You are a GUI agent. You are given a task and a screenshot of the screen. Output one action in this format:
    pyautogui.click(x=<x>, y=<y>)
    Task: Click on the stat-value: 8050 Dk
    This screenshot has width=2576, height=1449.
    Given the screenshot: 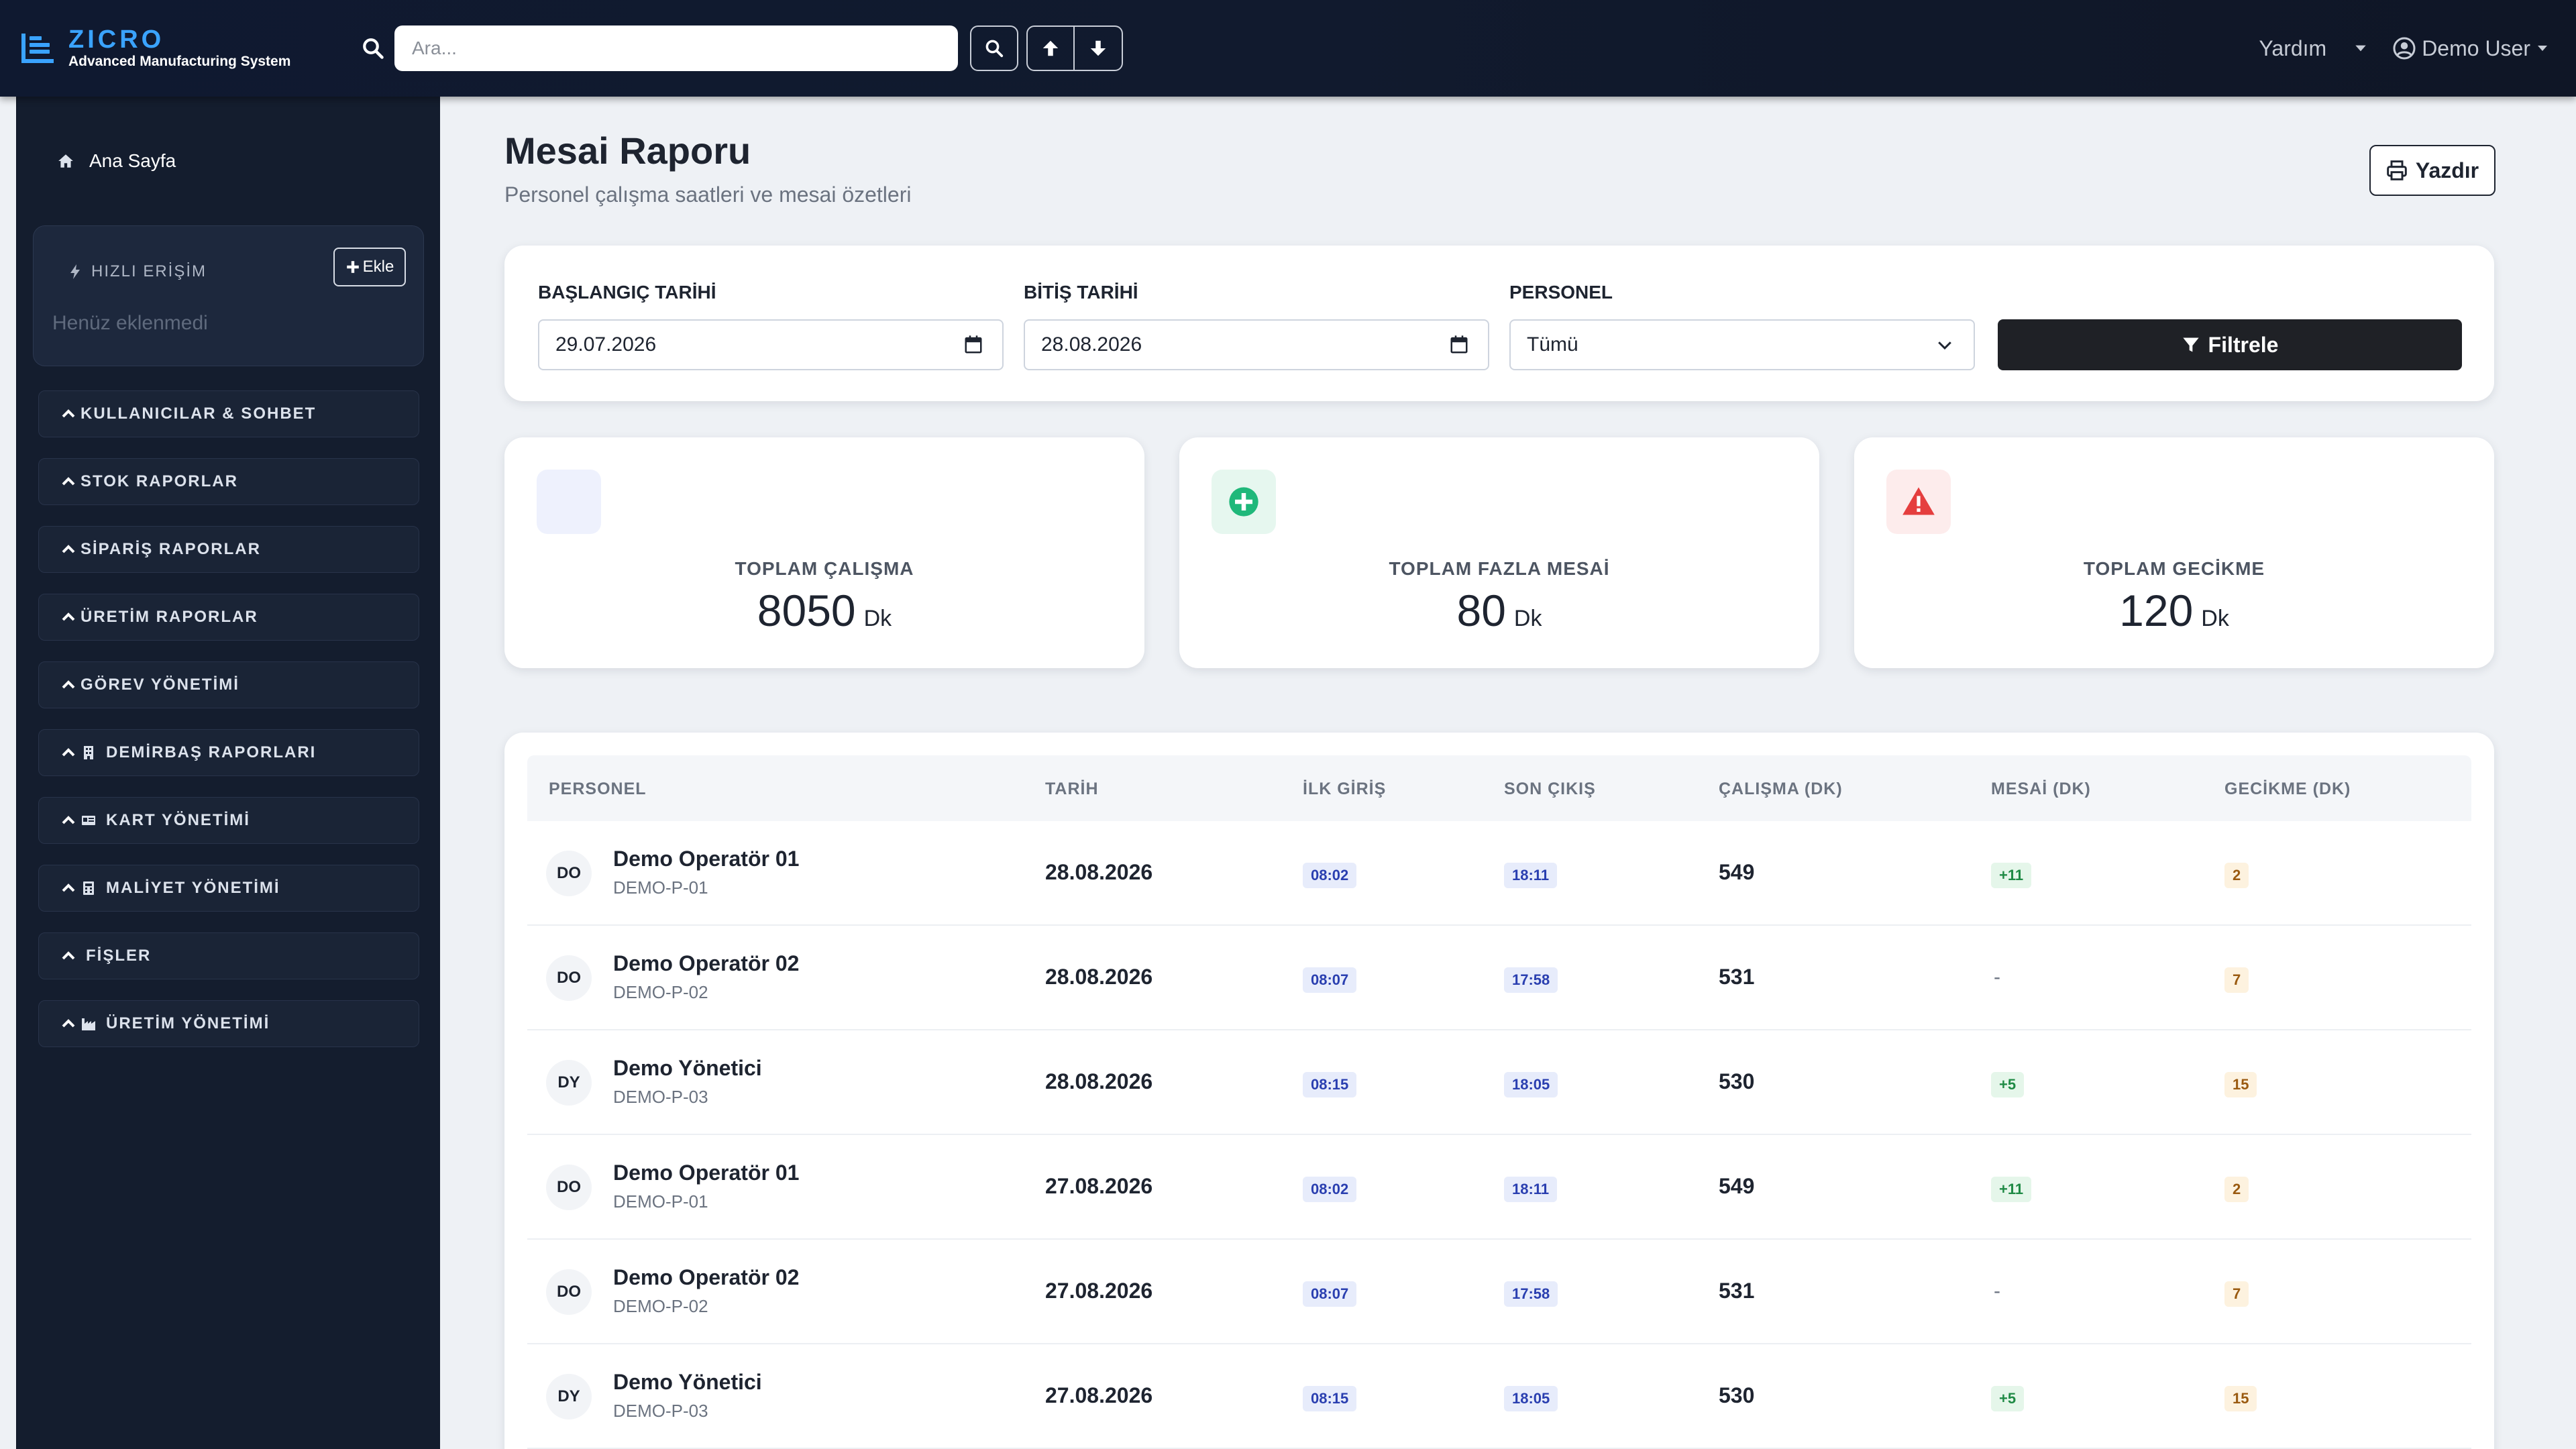 What is the action you would take?
    pyautogui.click(x=824, y=610)
    